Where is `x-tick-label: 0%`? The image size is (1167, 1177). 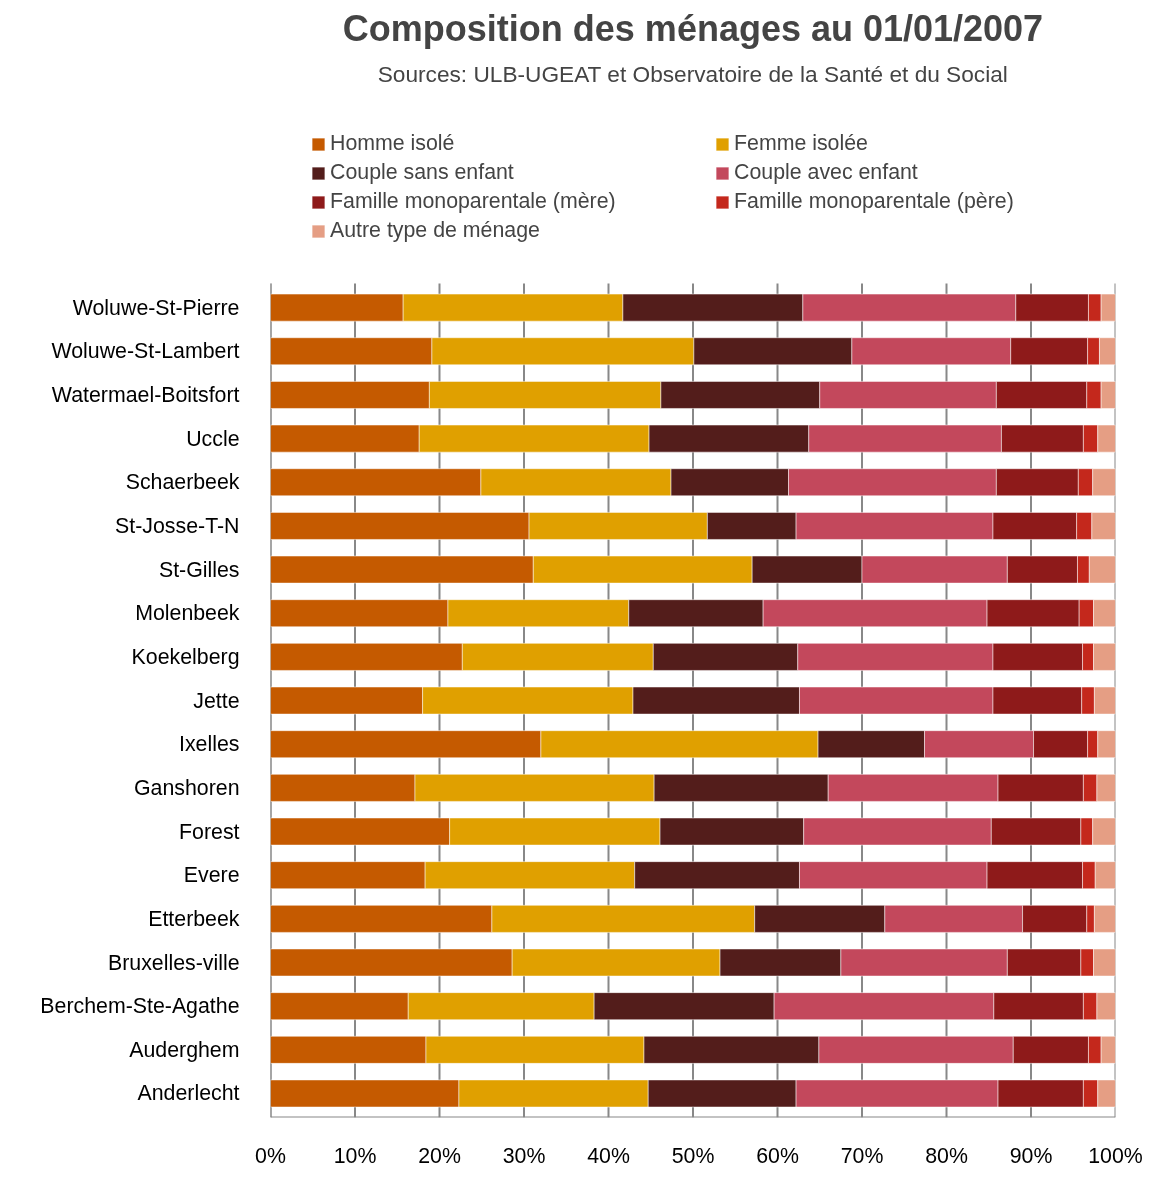
x-tick-label: 0% is located at coordinates (270, 1155).